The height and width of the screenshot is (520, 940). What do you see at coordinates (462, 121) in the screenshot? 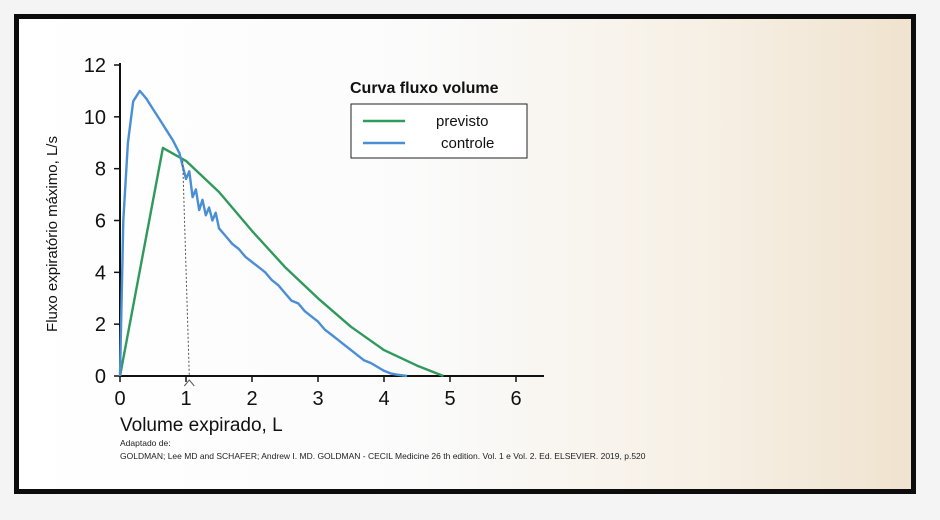
I see `legend-label-previsto: previsto` at bounding box center [462, 121].